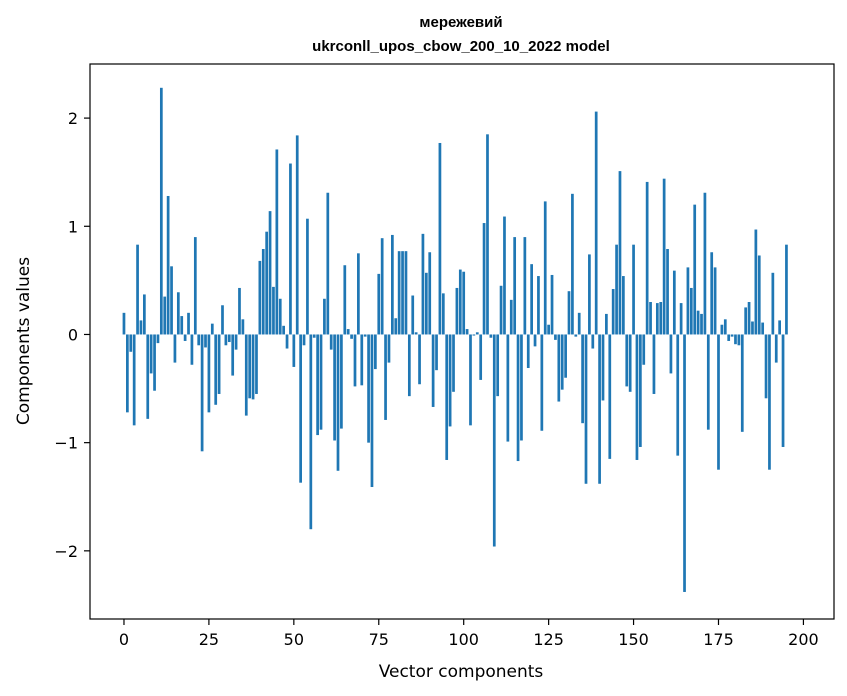  I want to click on y-tick-label: 1, so click(73, 226).